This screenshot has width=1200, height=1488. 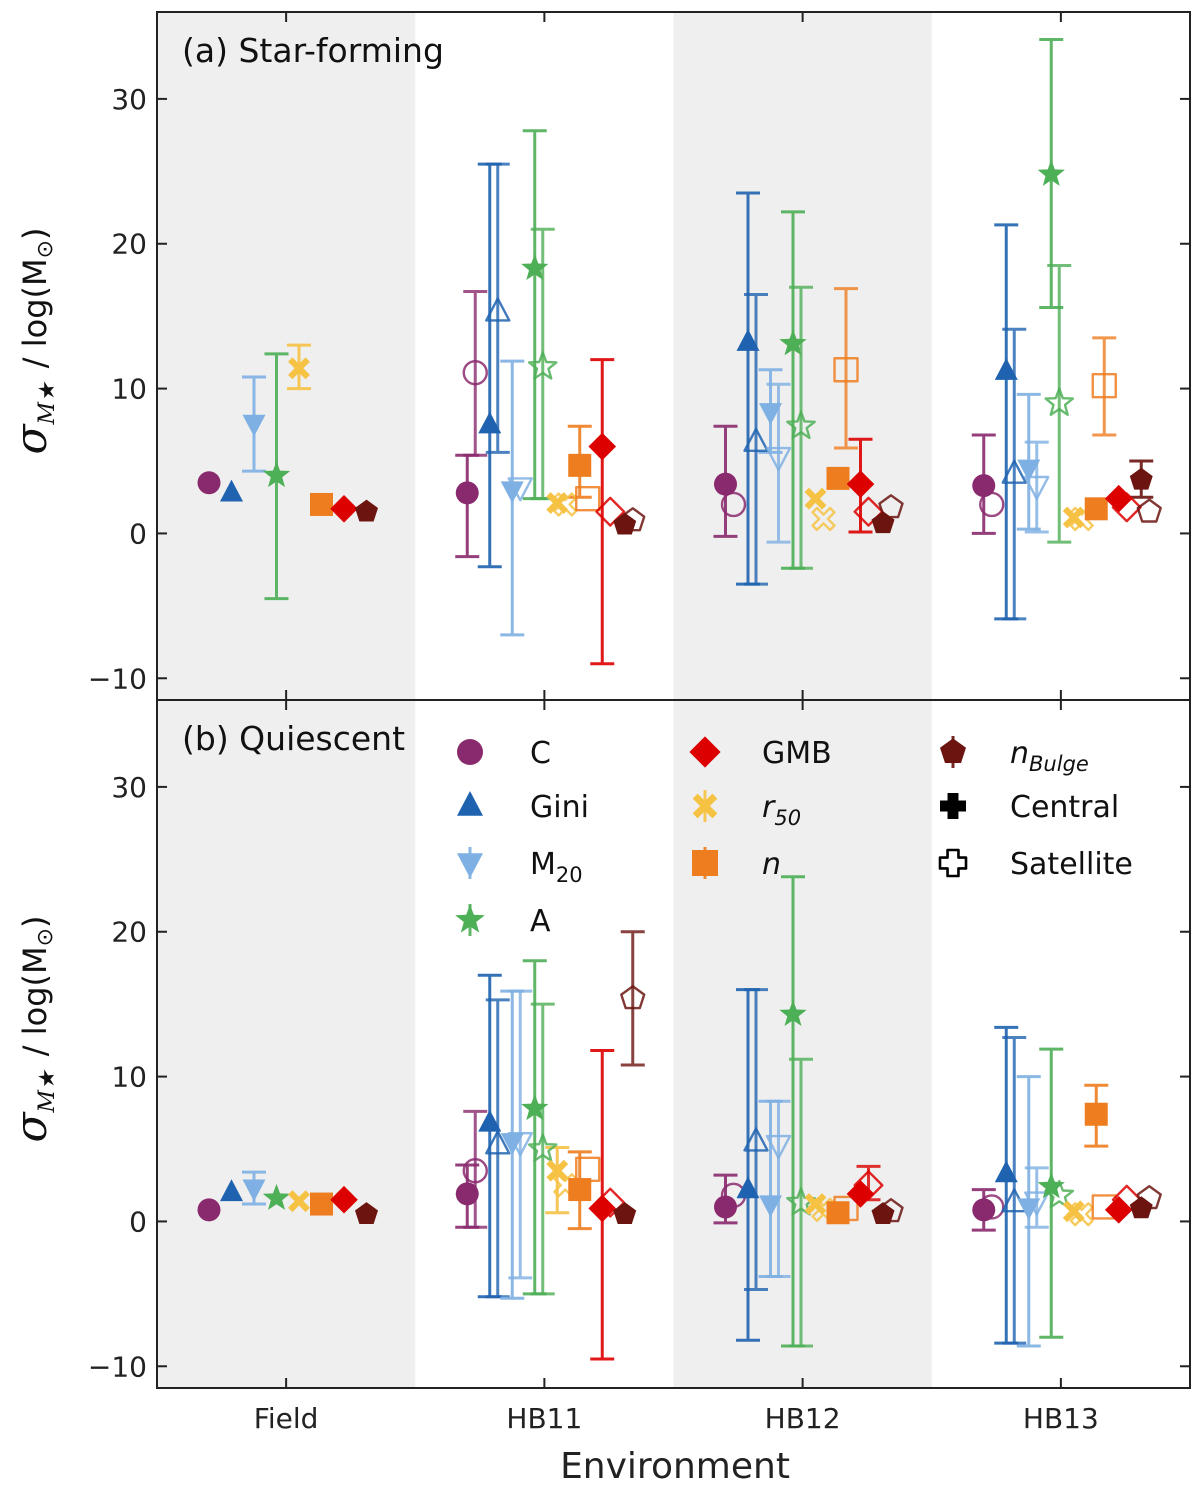 What do you see at coordinates (883, 1213) in the screenshot?
I see `point-nbulge-hb12-central` at bounding box center [883, 1213].